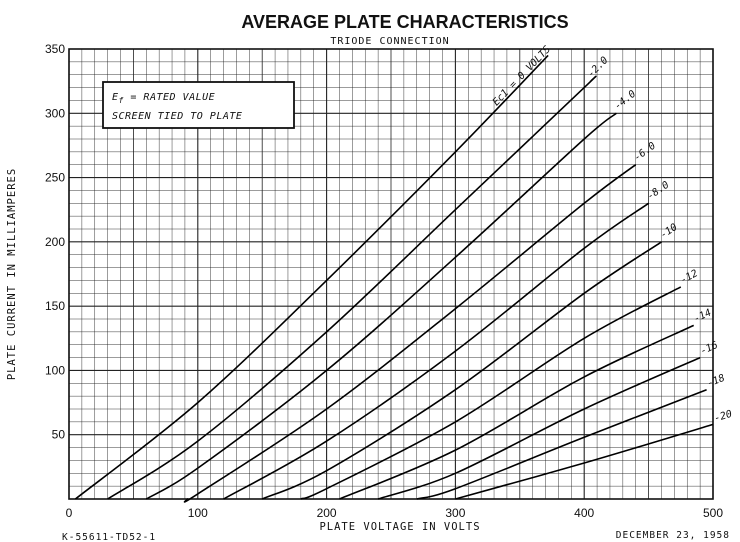 This screenshot has width=740, height=542. What do you see at coordinates (723, 417) in the screenshot?
I see `curve-label: -20` at bounding box center [723, 417].